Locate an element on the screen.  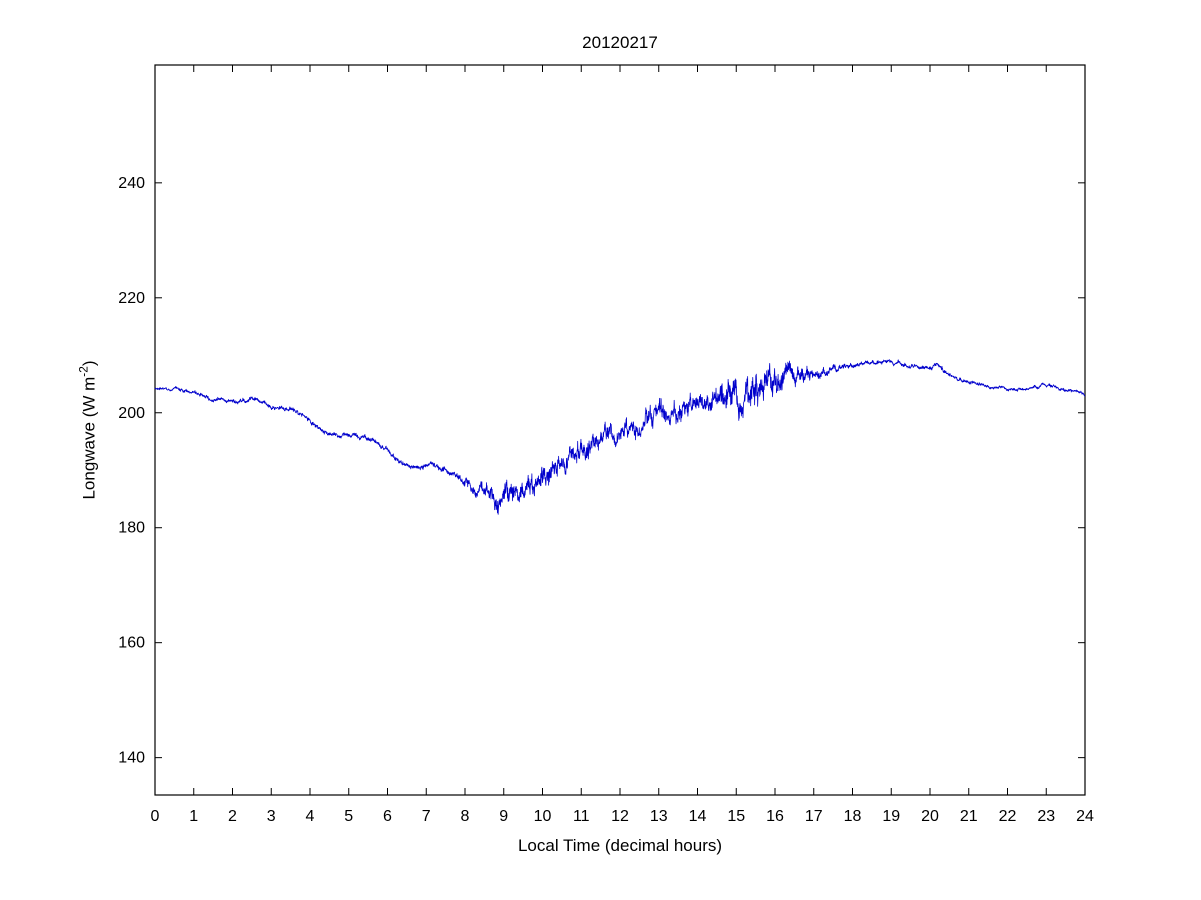
x-tick-label: 23 is located at coordinates (1046, 816).